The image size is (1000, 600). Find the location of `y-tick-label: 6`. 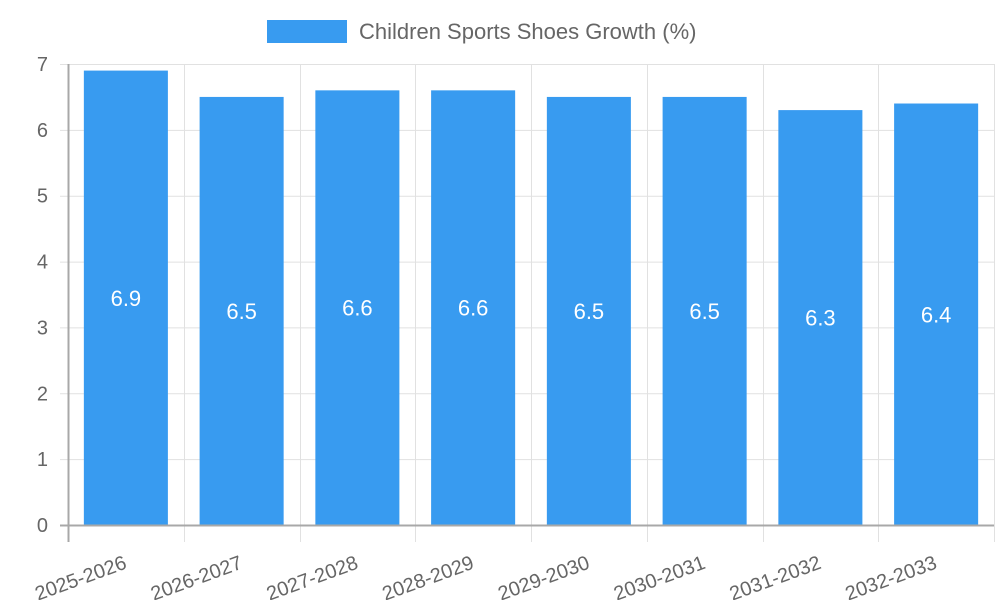

y-tick-label: 6 is located at coordinates (42, 131).